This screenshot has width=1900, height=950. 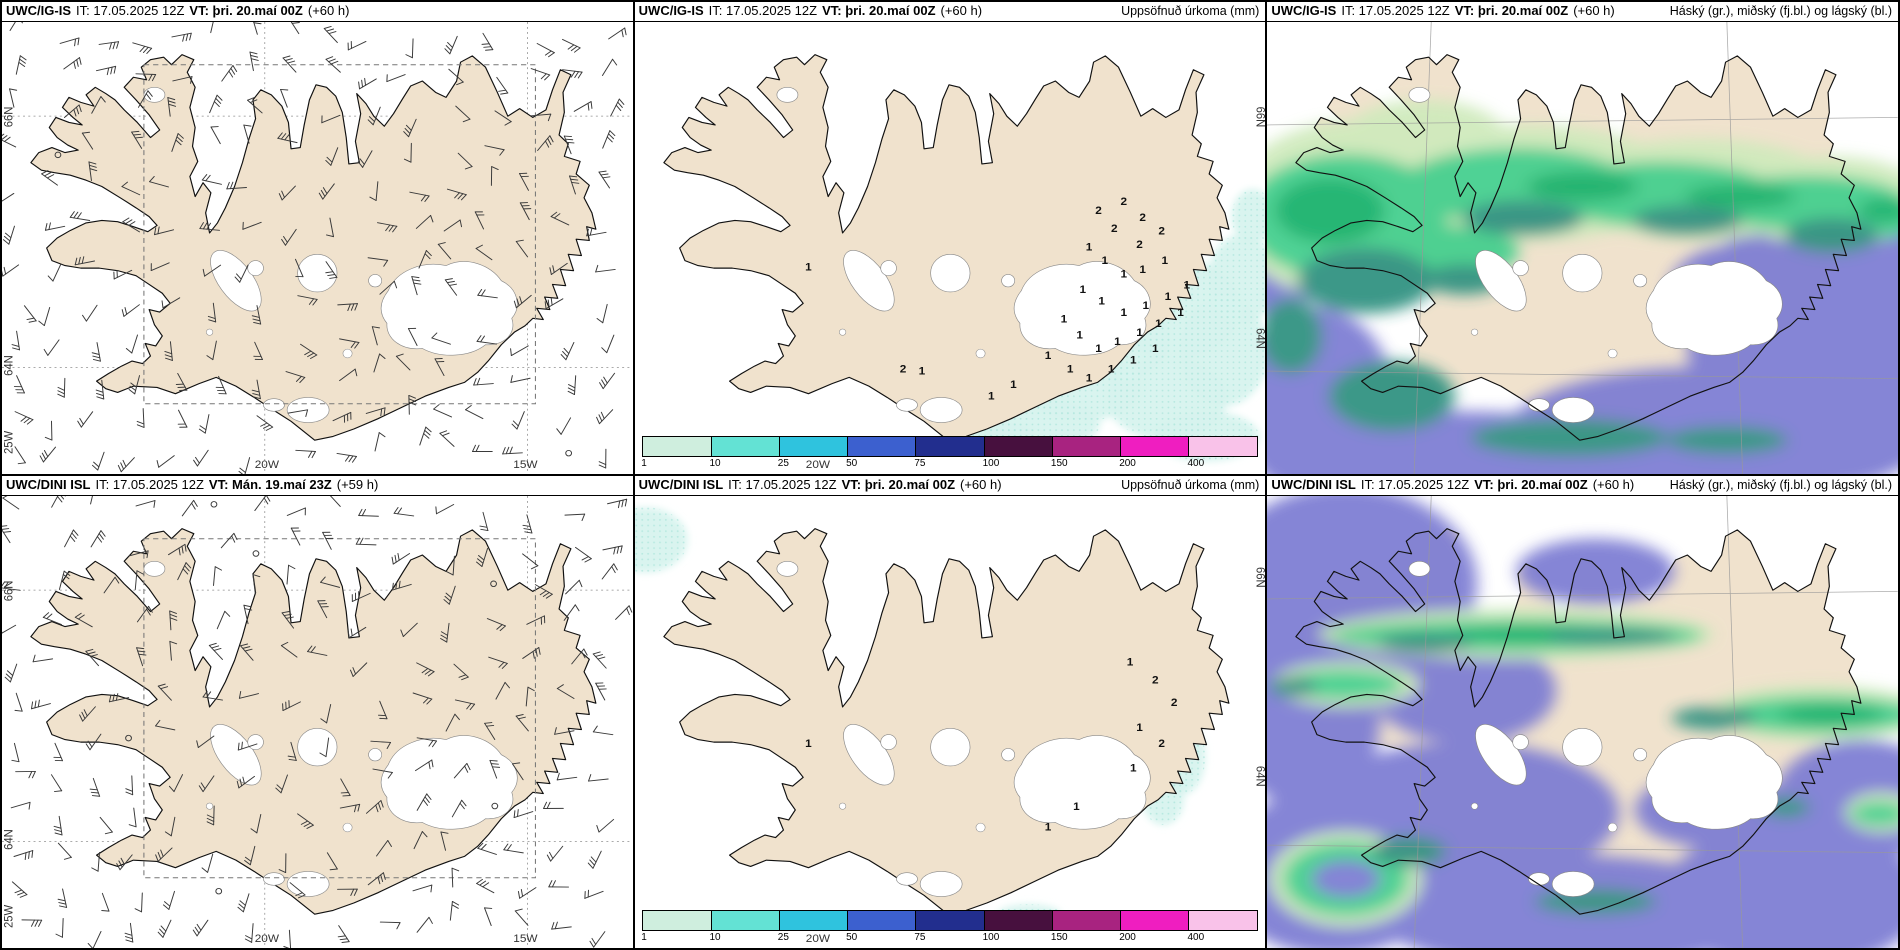 I want to click on model-label: UWC/IG-IS, so click(x=38, y=10).